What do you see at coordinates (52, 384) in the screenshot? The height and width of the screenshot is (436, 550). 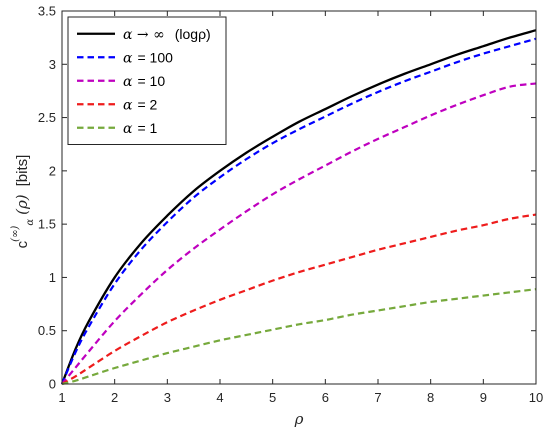 I see `y-tick-label: 0` at bounding box center [52, 384].